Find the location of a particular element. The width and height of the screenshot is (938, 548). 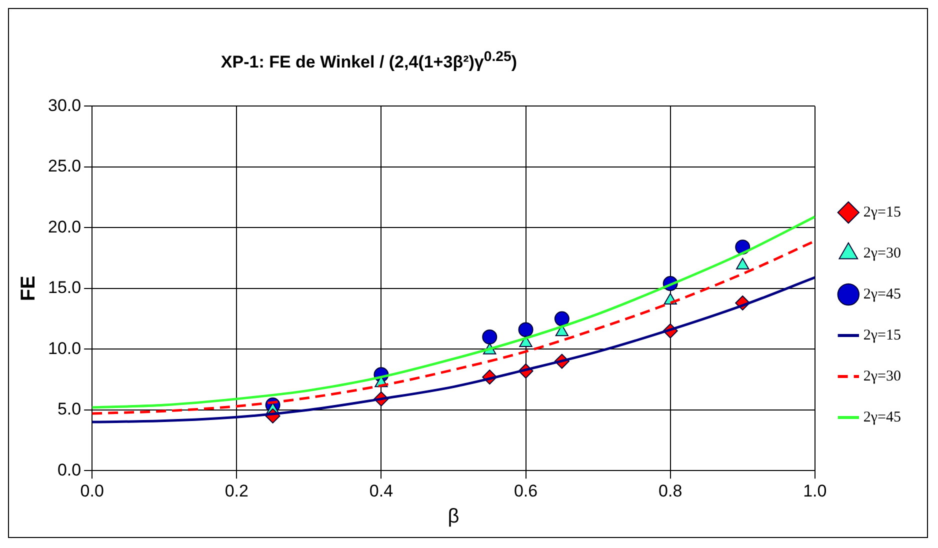

x-tick-label: 0.2 is located at coordinates (236, 490).